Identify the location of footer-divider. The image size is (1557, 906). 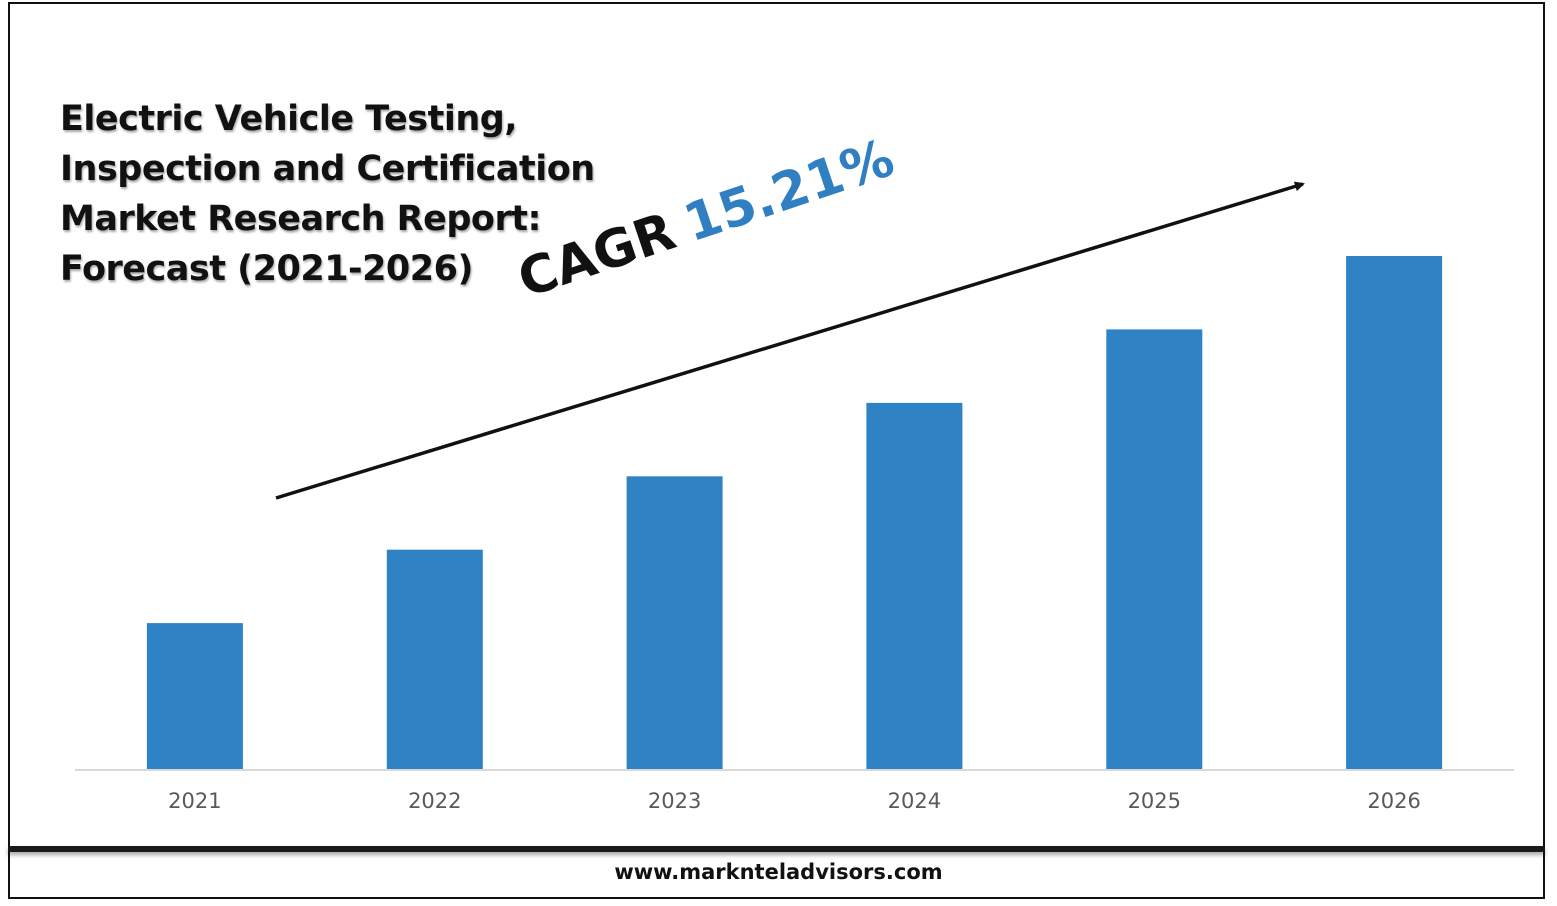
(776, 849).